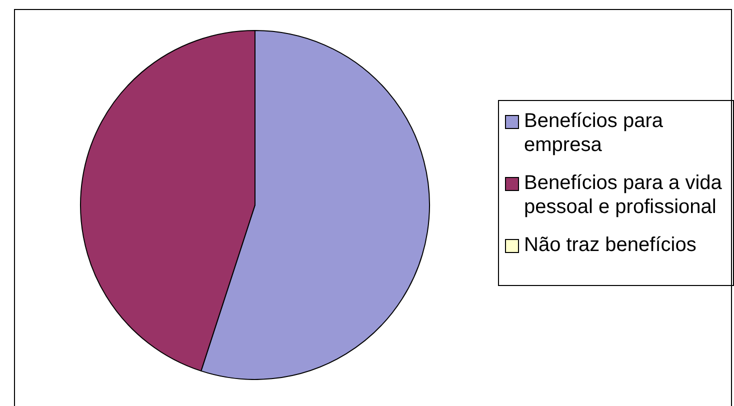 The width and height of the screenshot is (734, 406). I want to click on legend-label: Benefícios para empresa, so click(594, 133).